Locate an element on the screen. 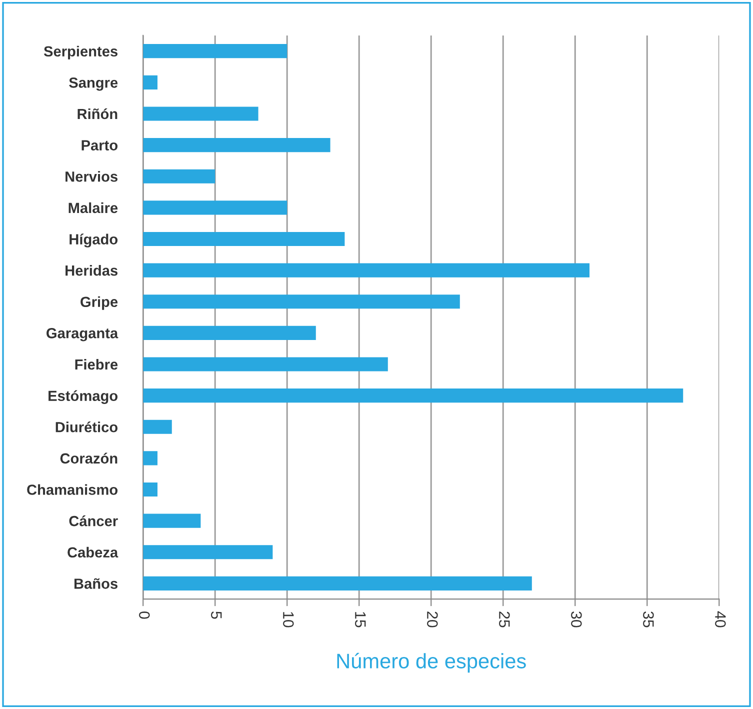 The height and width of the screenshot is (709, 753). y-tick-label: Corazón is located at coordinates (89, 458).